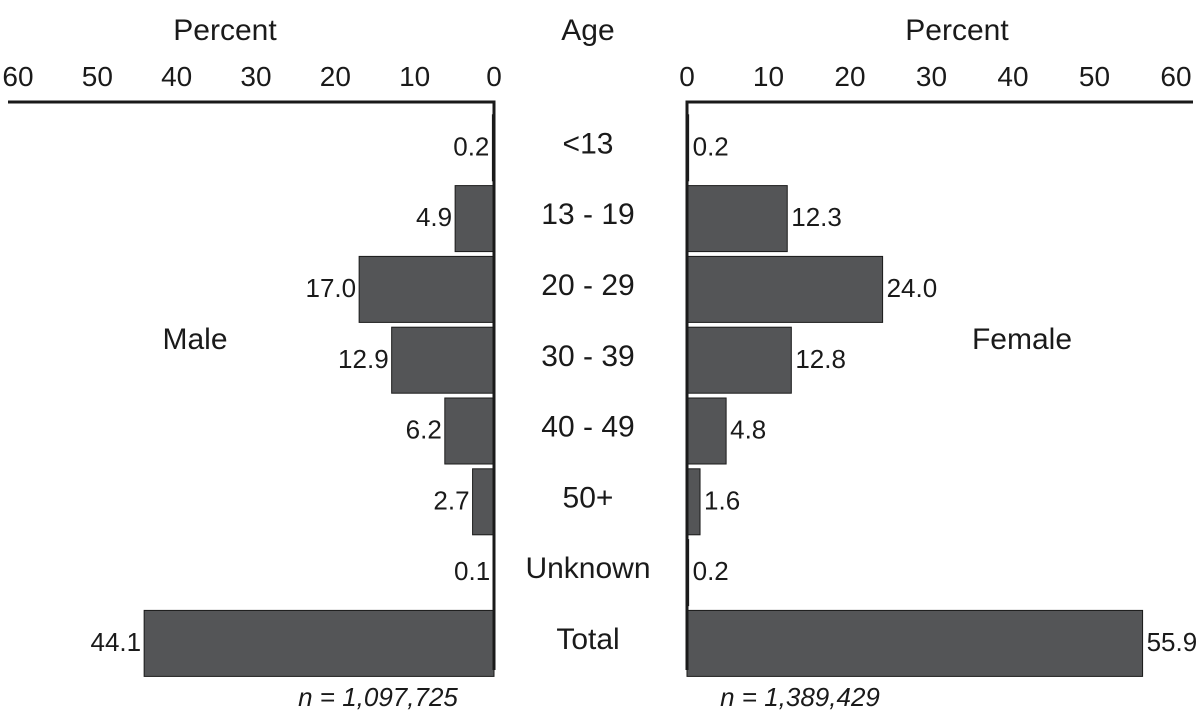  I want to click on female-tick-label: 20, so click(849, 76).